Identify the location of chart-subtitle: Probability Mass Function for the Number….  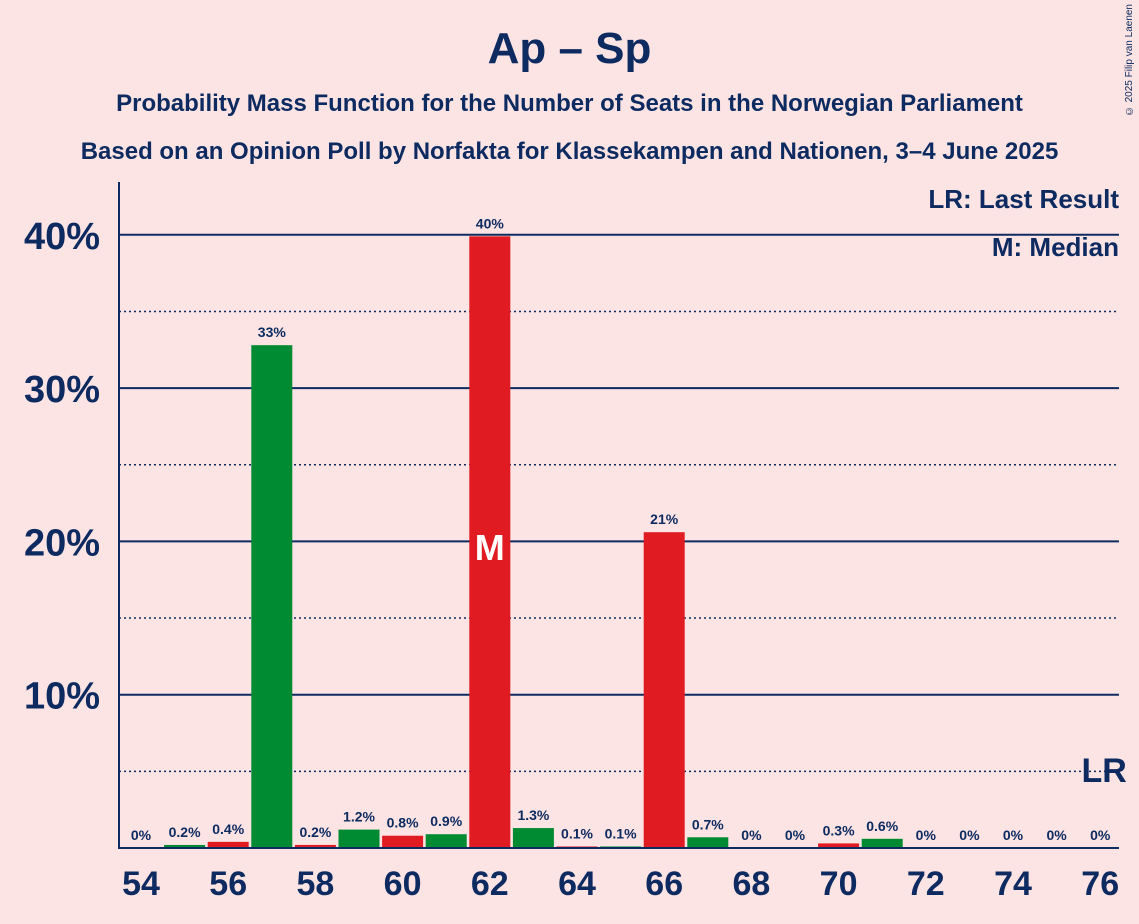
(569, 103).